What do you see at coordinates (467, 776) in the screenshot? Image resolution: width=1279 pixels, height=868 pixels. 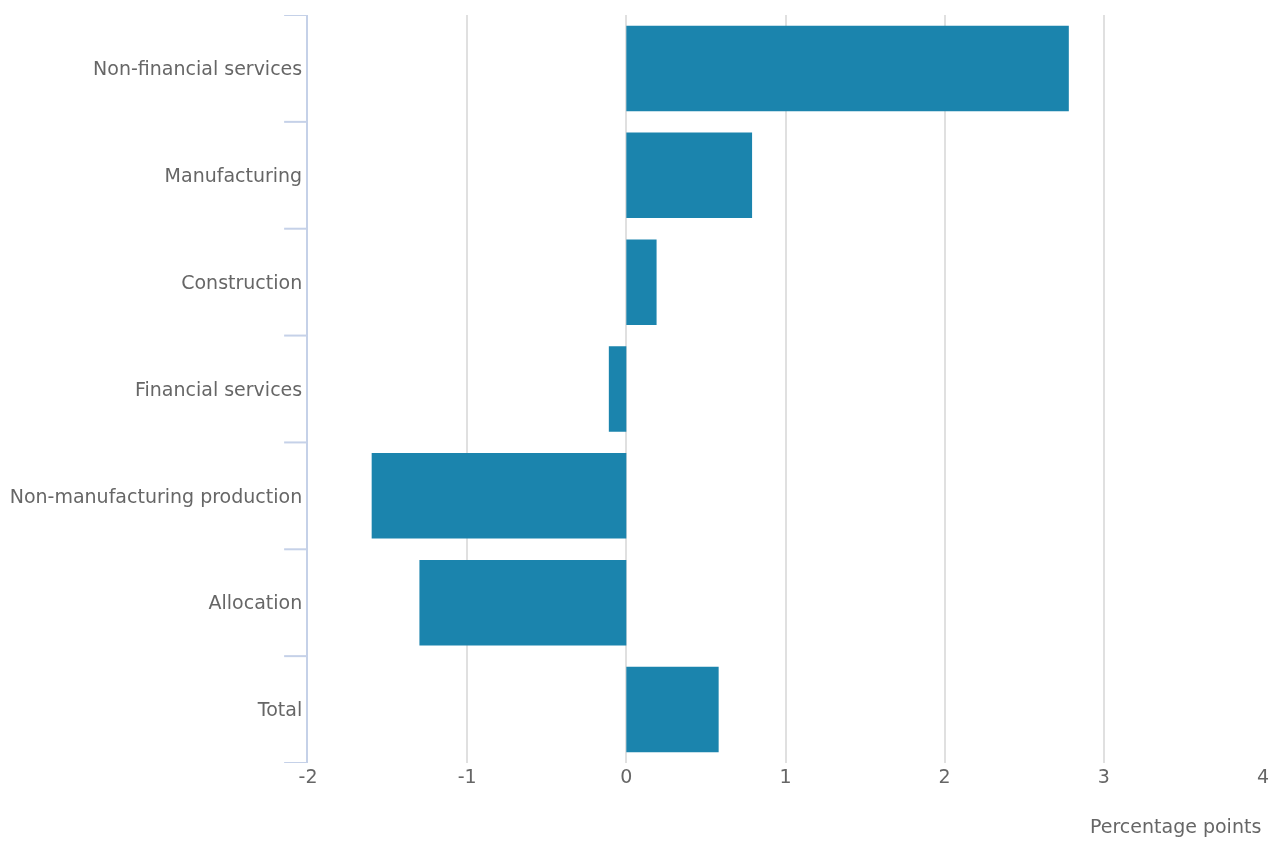 I see `x-tick-label: -1` at bounding box center [467, 776].